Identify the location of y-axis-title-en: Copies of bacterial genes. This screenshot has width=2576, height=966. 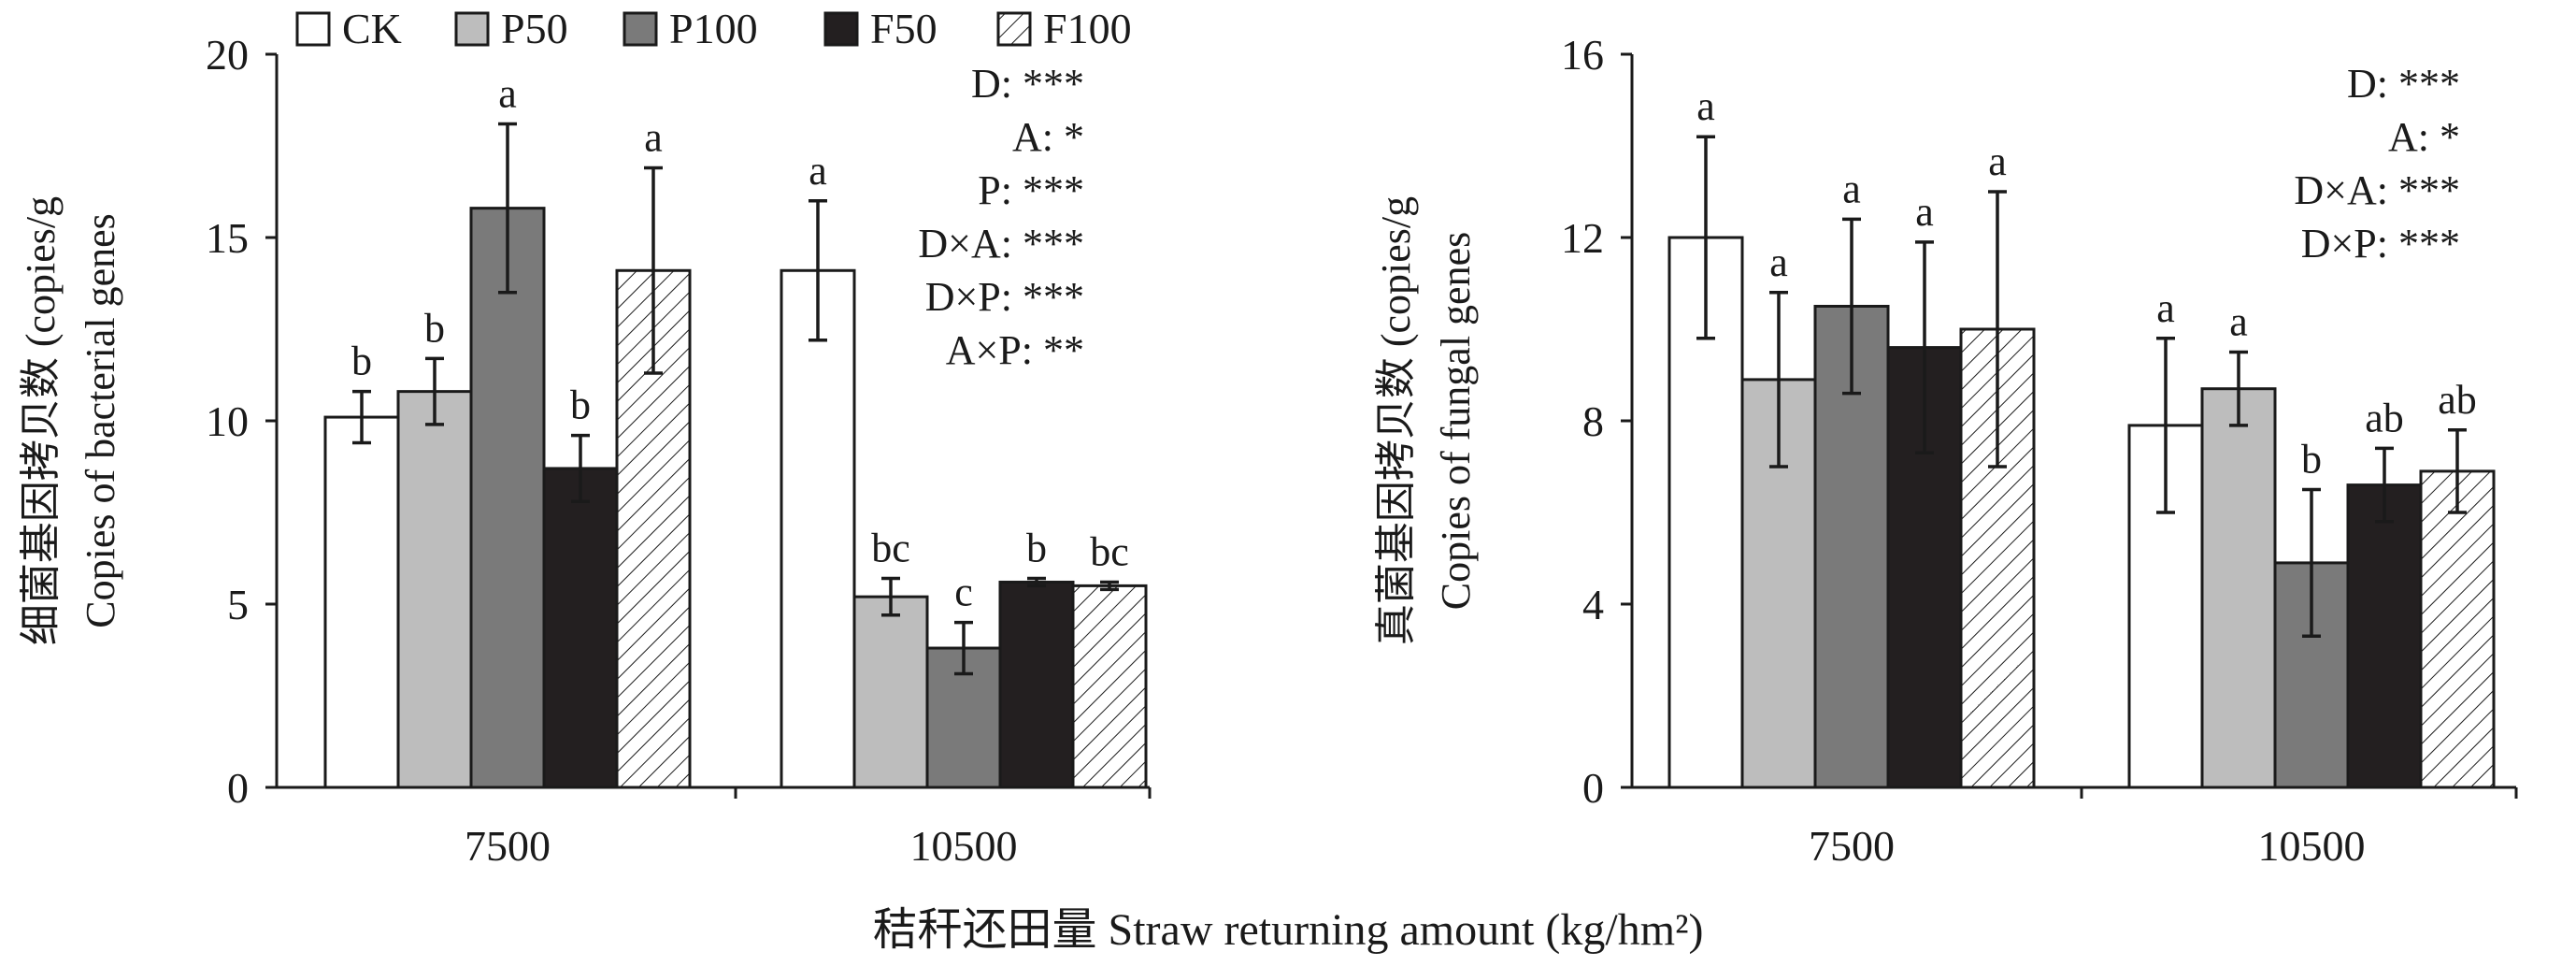
(100, 420).